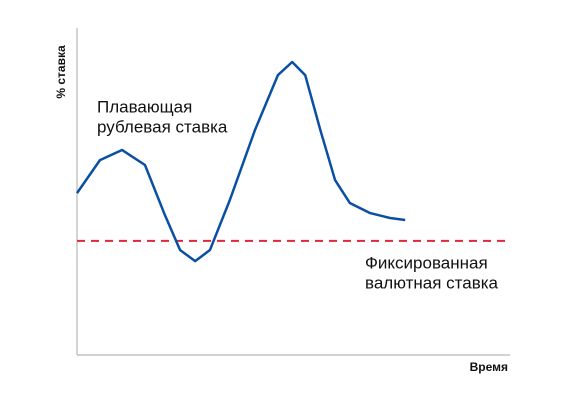 The width and height of the screenshot is (565, 400). Describe the element at coordinates (144, 106) in the screenshot. I see `annotation: Плавающая` at that location.